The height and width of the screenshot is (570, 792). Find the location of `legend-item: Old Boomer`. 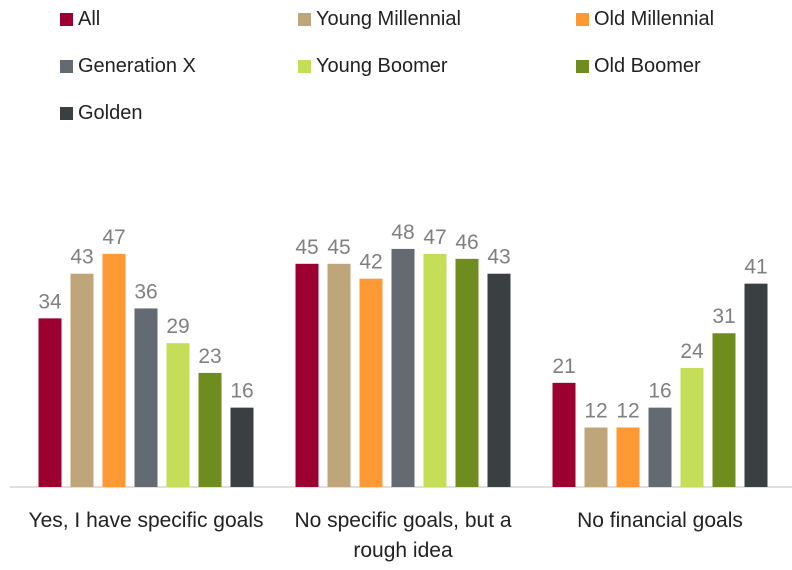

legend-item: Old Boomer is located at coordinates (638, 66).